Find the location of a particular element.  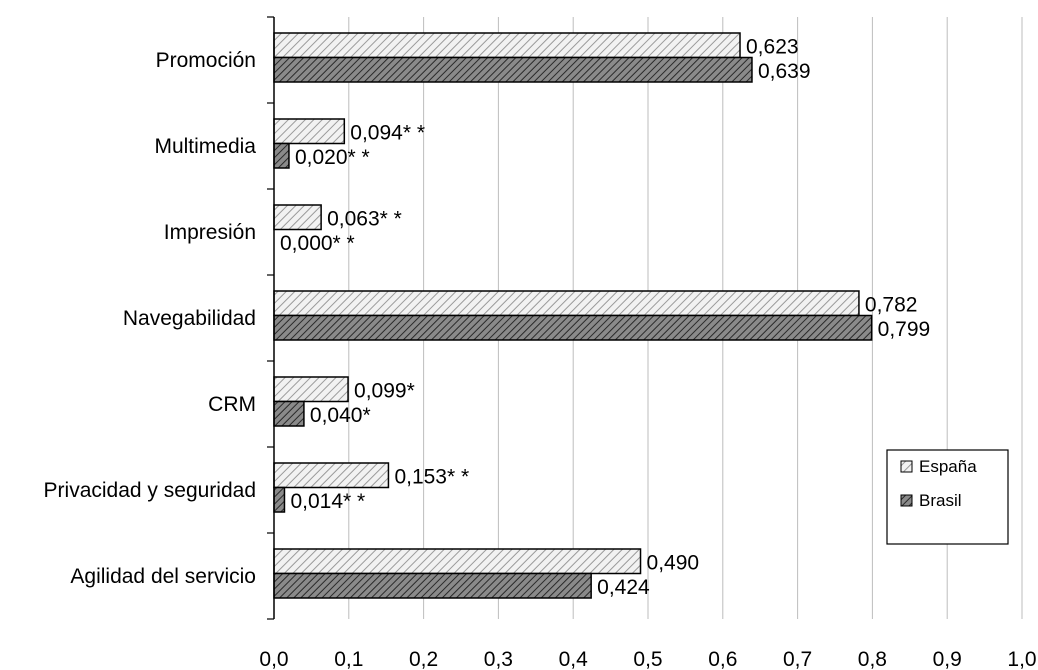

x-tick-label: 0,1 is located at coordinates (348, 659).